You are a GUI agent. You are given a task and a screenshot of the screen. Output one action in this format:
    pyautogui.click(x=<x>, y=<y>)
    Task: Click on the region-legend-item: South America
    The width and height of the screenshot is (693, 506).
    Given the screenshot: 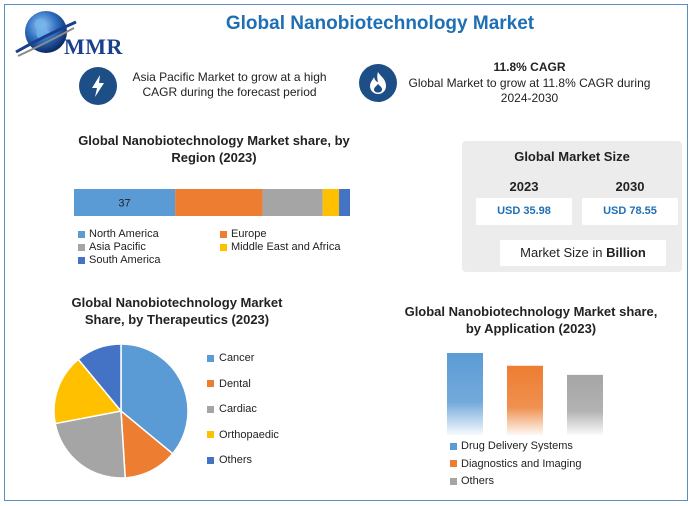 What is the action you would take?
    pyautogui.click(x=119, y=260)
    